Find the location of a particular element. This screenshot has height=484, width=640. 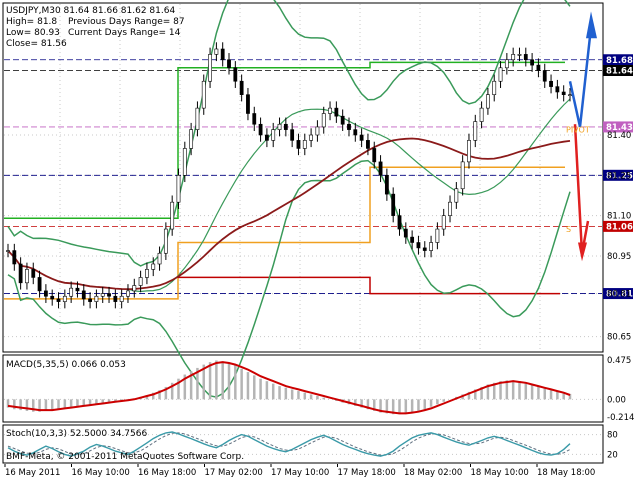

time-axis-label: 18 May 02:00 is located at coordinates (433, 473).